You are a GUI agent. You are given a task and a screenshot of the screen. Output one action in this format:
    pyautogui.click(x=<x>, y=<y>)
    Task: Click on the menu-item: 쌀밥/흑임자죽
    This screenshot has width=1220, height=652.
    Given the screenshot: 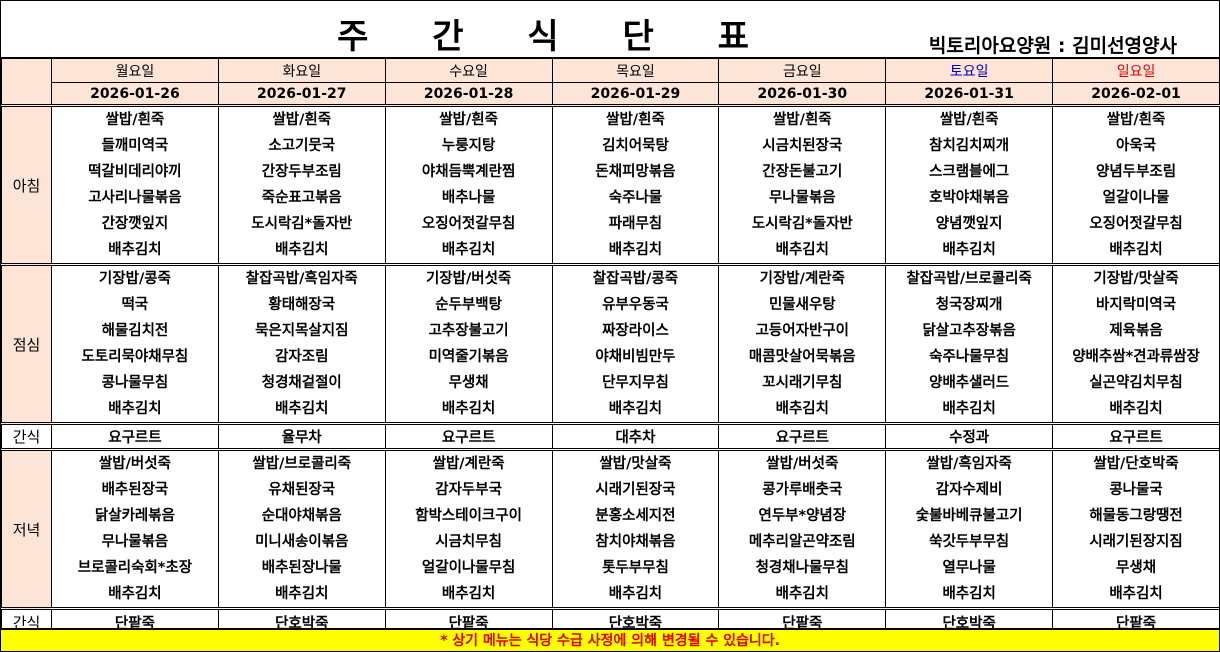 What is the action you would take?
    pyautogui.click(x=969, y=464)
    